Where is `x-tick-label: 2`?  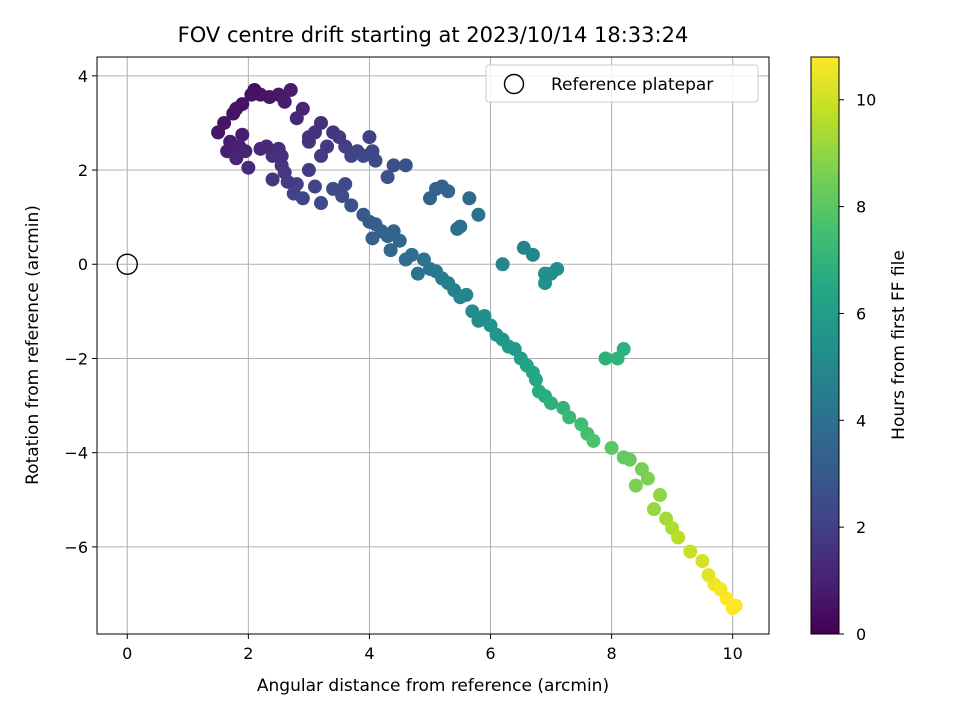
x-tick-label: 2 is located at coordinates (248, 653).